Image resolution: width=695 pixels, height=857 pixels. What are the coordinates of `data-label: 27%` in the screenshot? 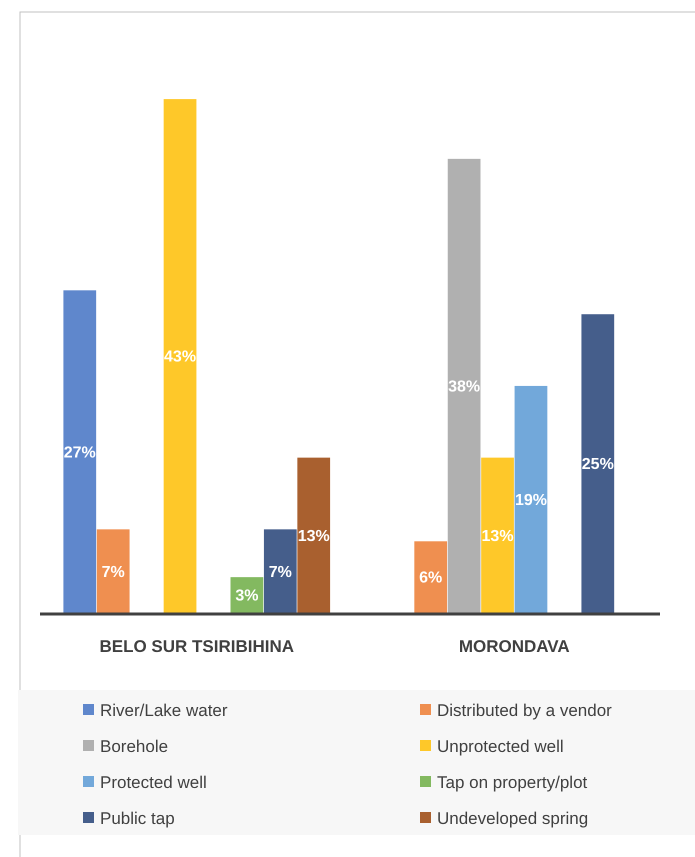 It's located at (80, 453).